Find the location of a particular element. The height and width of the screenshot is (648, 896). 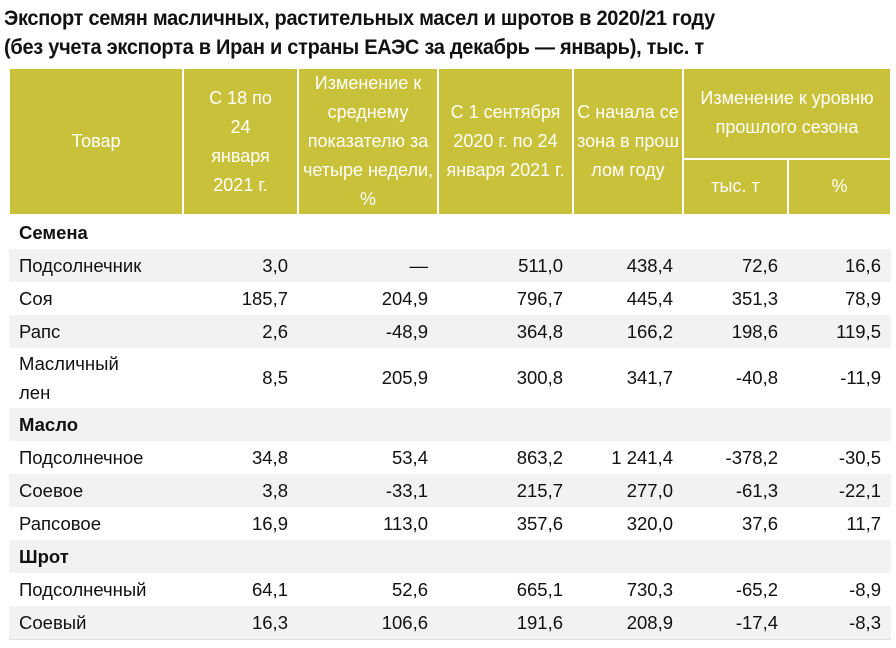

product-name-text: Масличный лен is located at coordinates (69, 378).